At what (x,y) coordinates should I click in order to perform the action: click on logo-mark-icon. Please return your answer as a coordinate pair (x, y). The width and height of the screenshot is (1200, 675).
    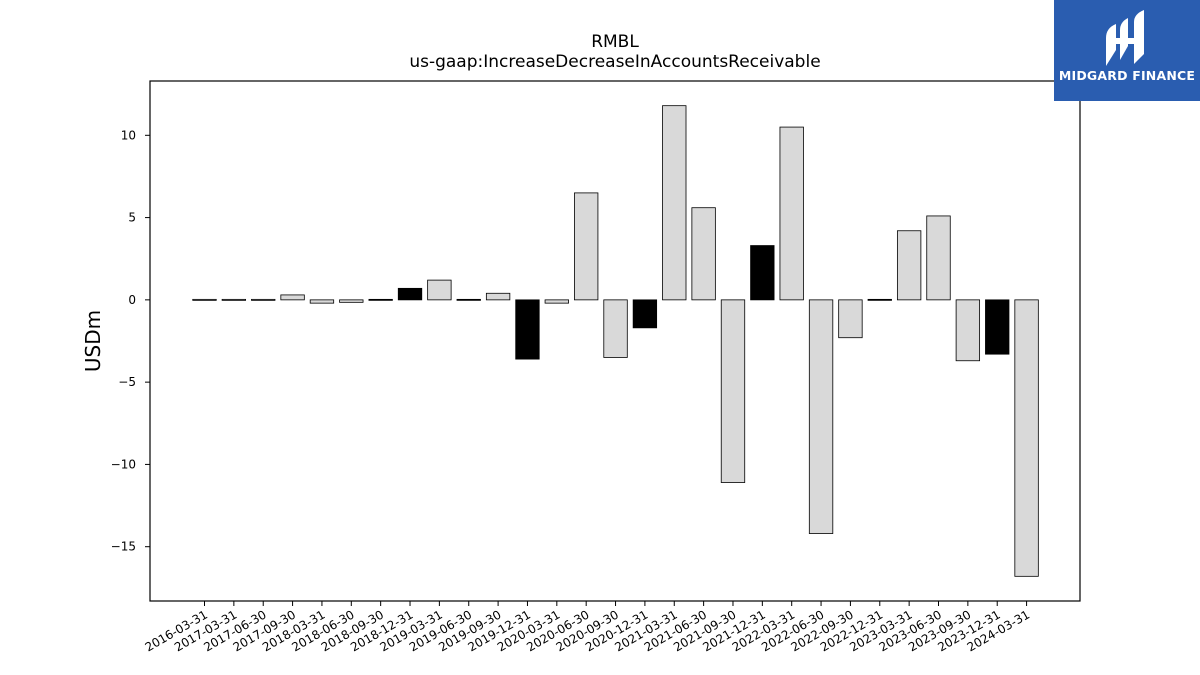
    Looking at the image, I should click on (1125, 38).